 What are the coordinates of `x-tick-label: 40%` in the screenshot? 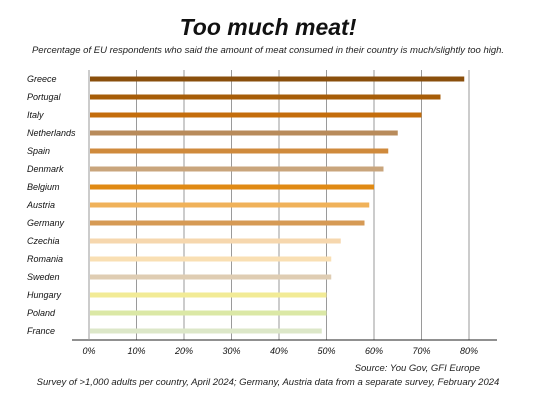 It's located at (279, 351).